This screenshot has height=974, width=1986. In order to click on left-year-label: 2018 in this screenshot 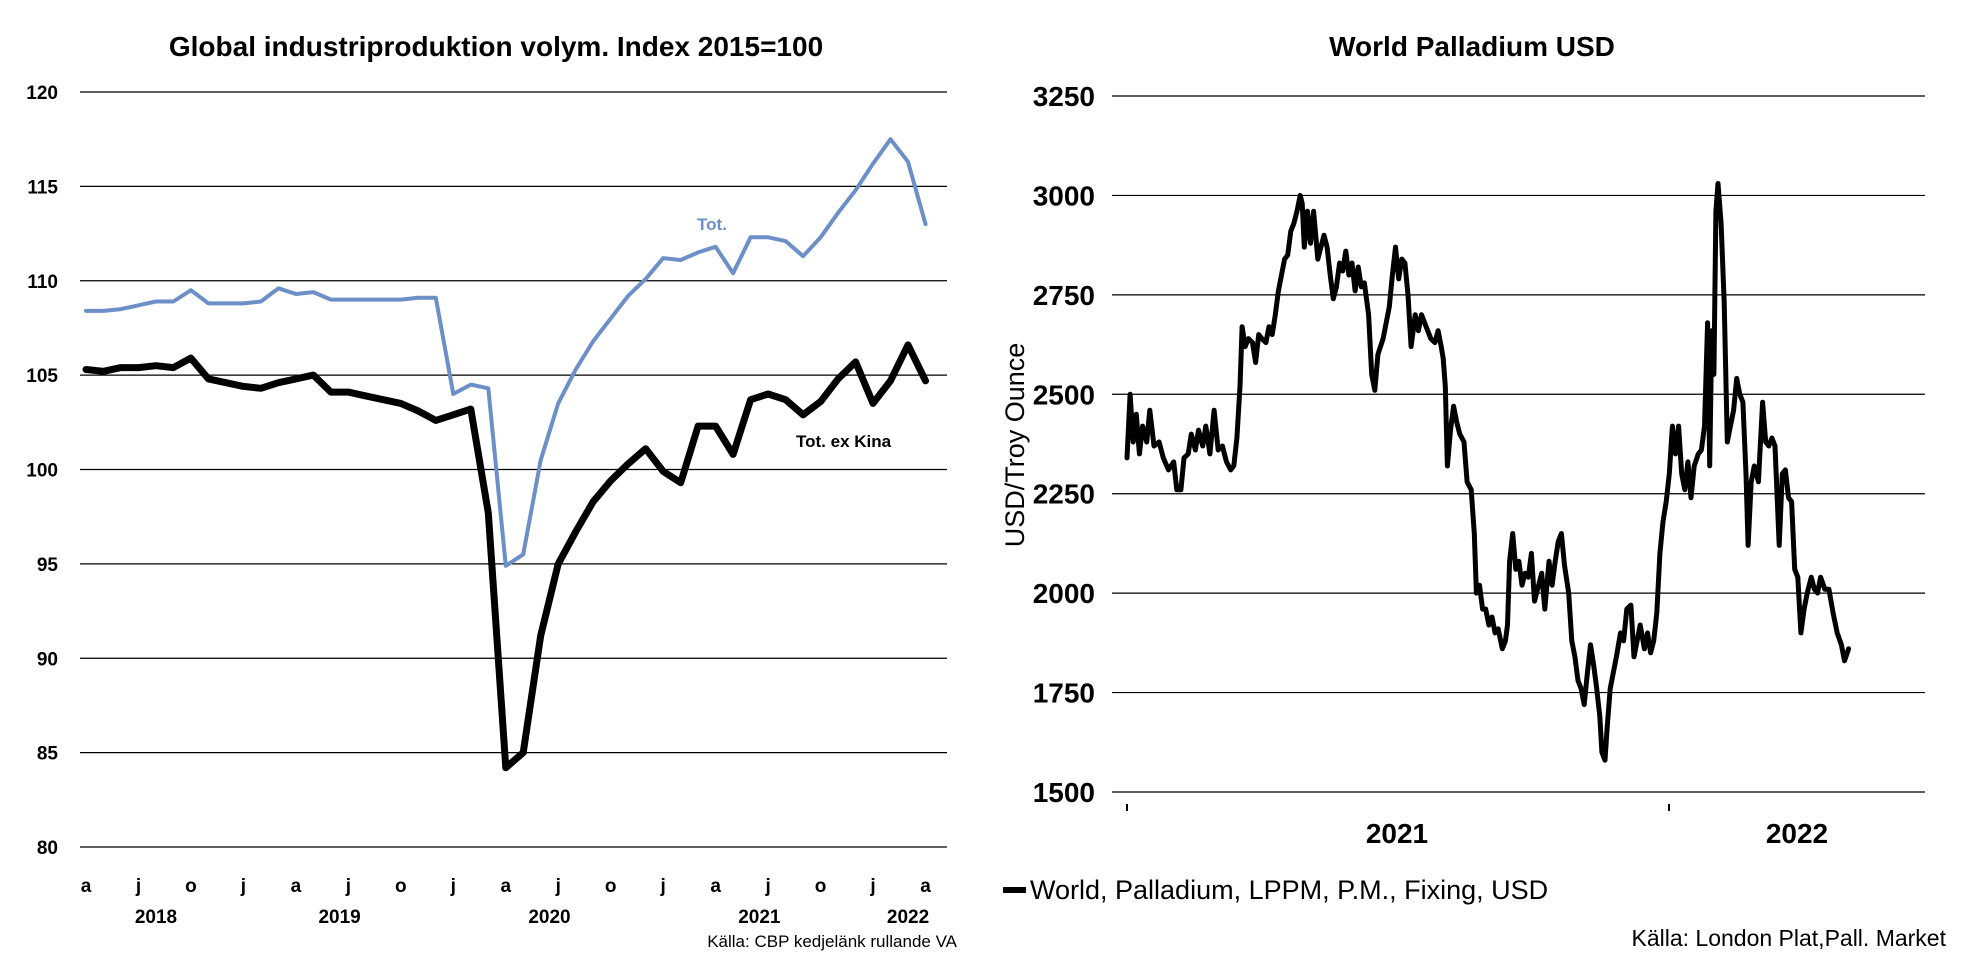, I will do `click(156, 917)`.